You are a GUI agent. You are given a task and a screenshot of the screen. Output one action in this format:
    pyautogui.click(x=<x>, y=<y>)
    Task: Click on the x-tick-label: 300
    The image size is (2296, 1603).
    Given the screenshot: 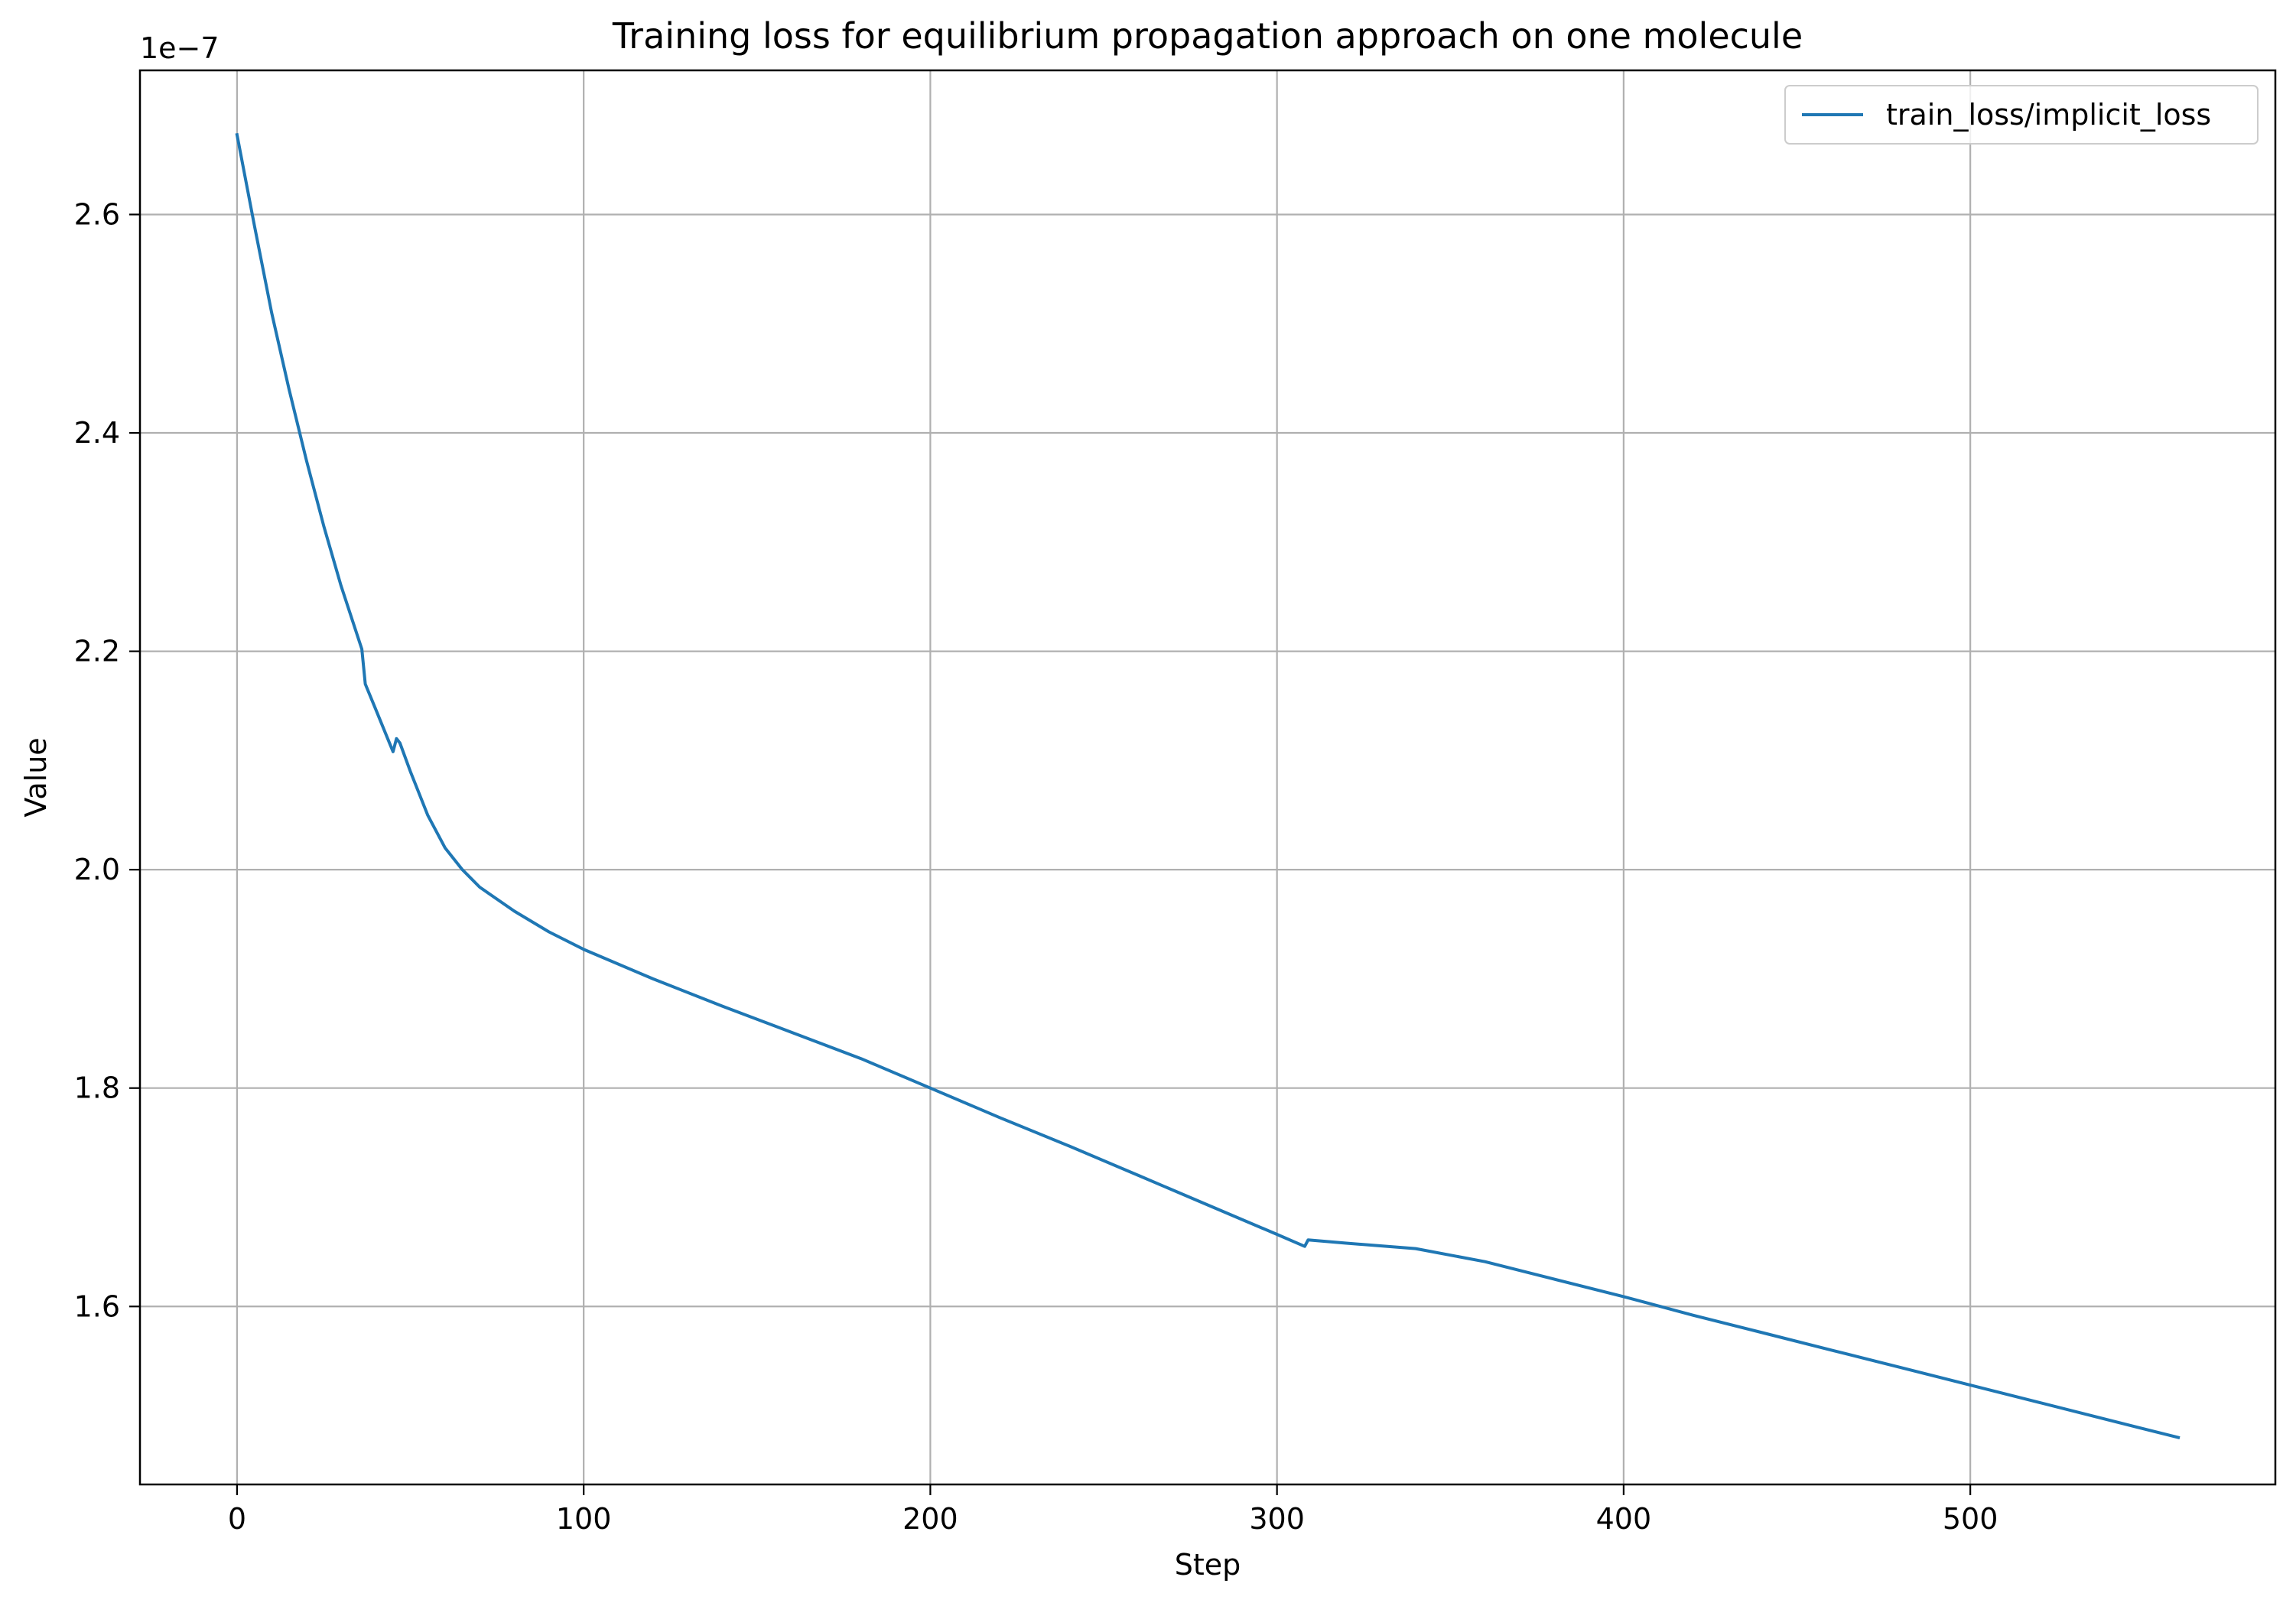 What is the action you would take?
    pyautogui.click(x=1277, y=1519)
    